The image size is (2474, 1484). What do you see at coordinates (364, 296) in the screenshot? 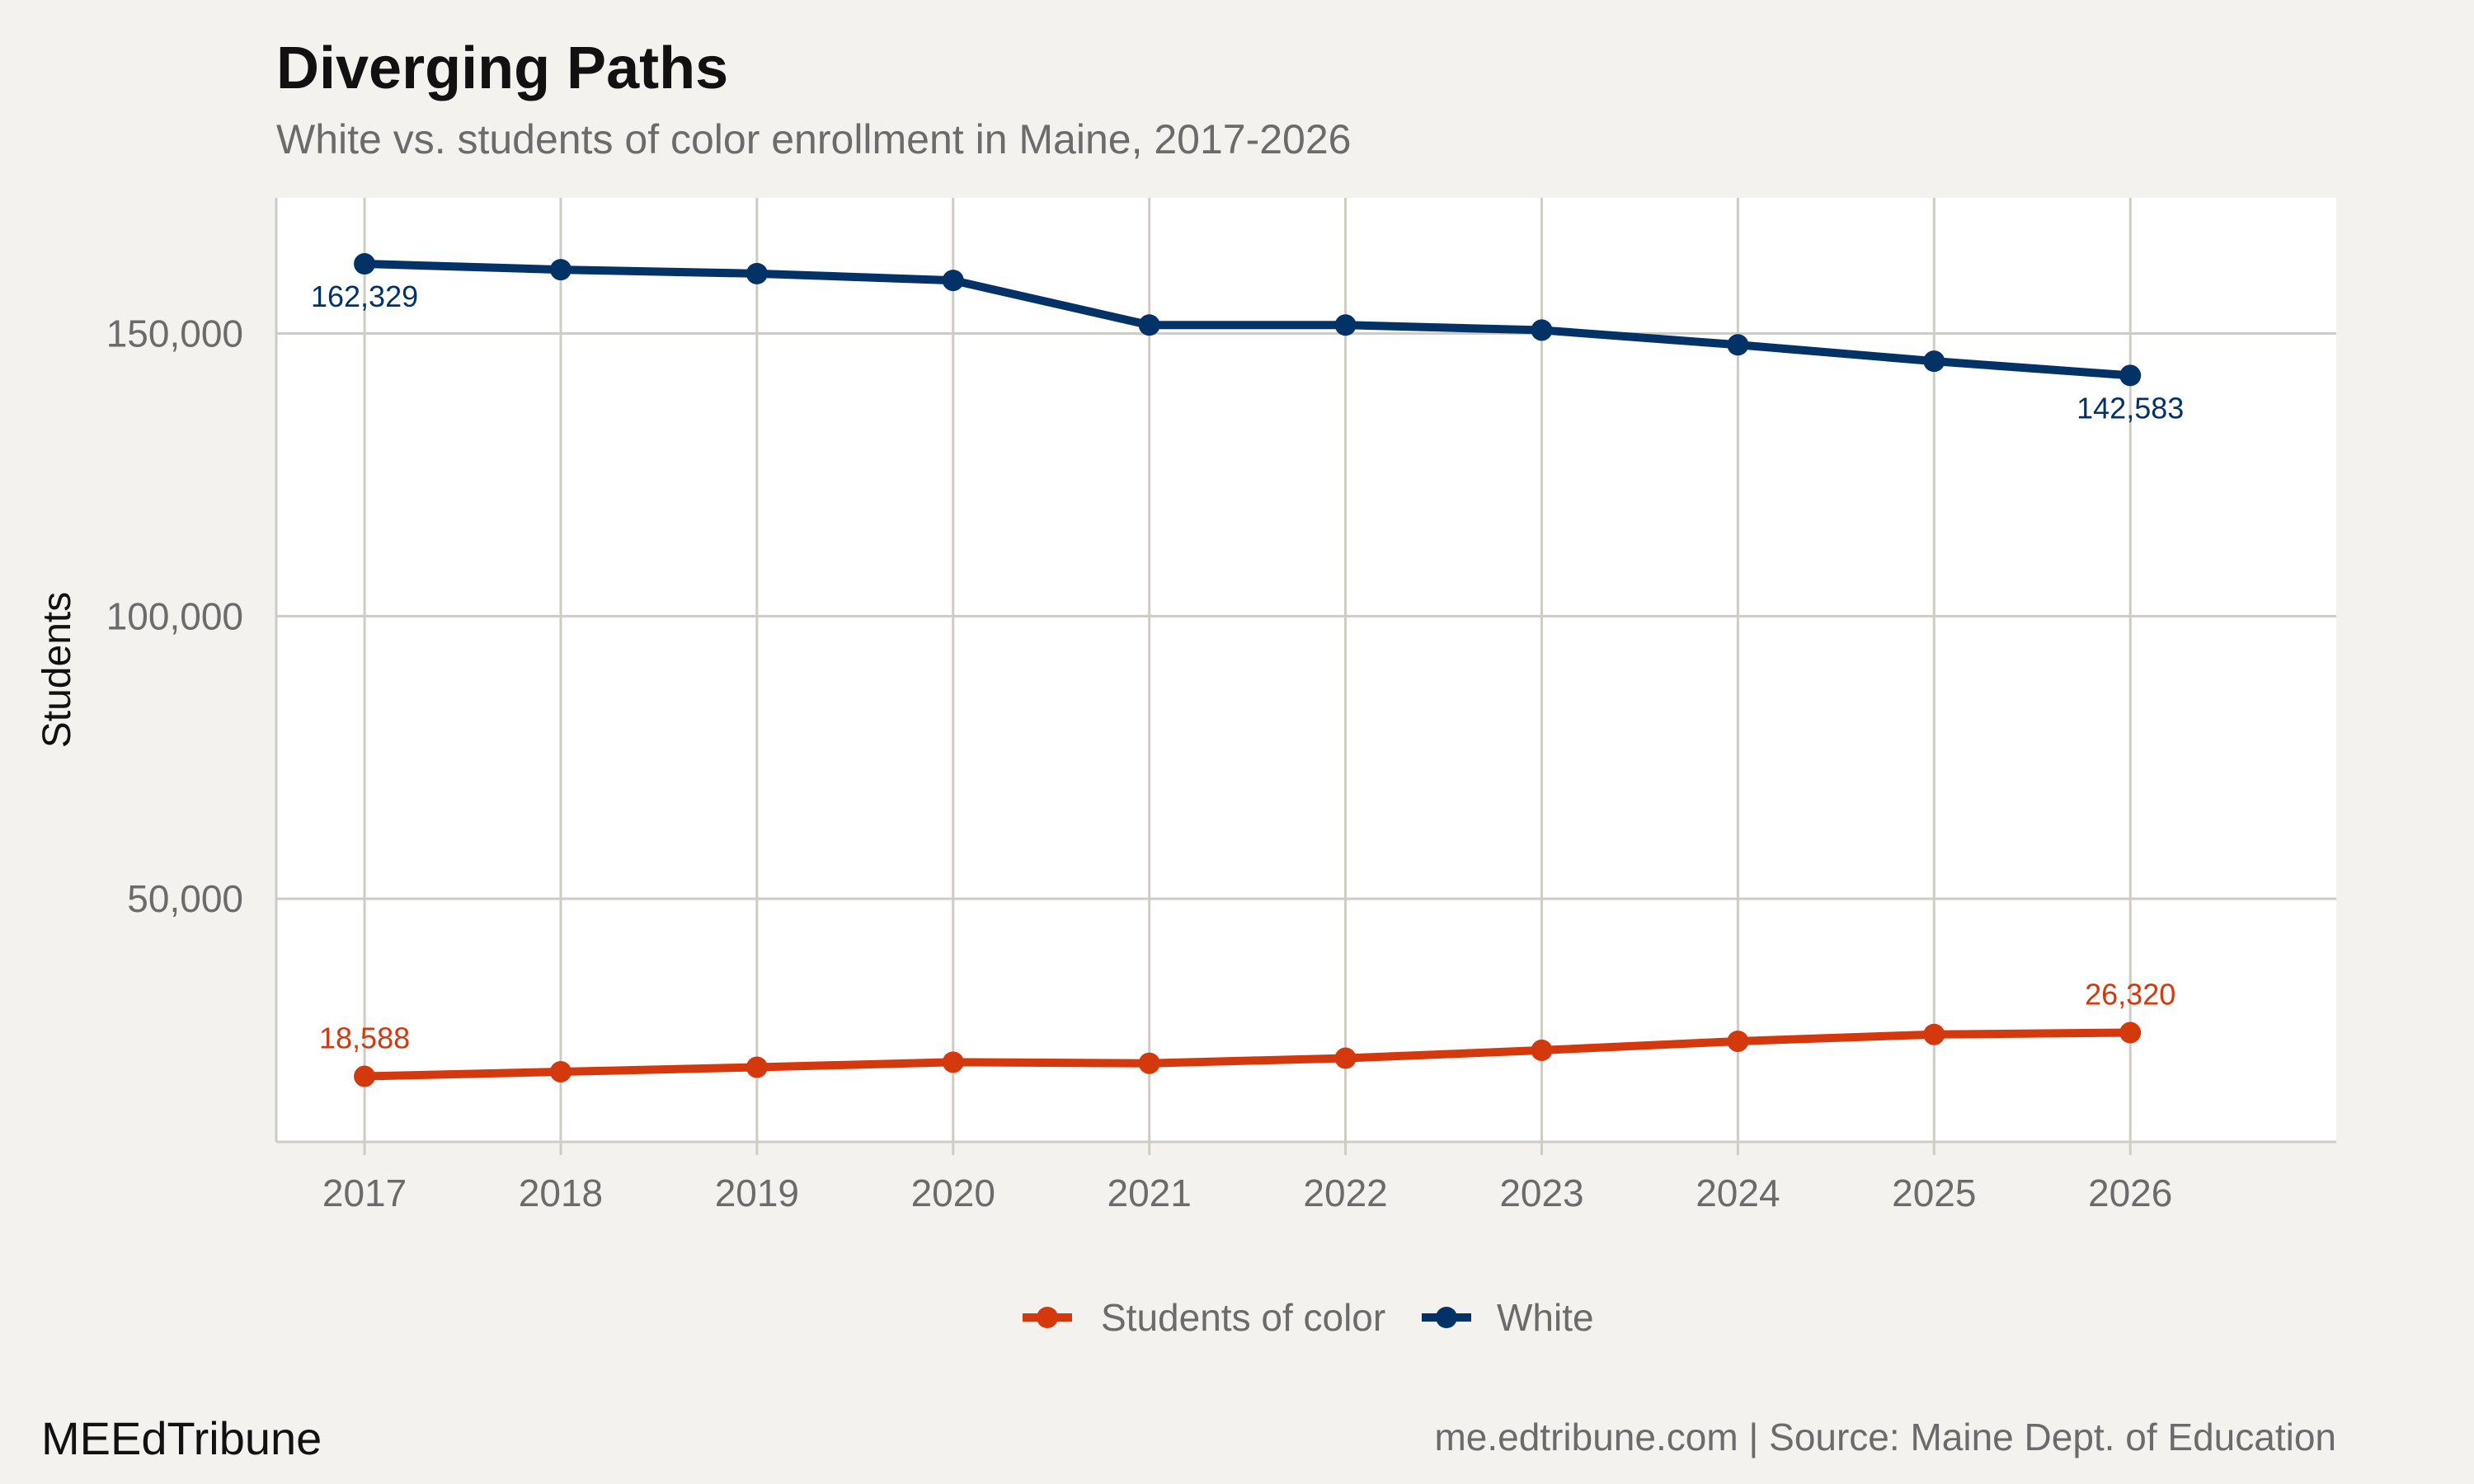
I see `data-label: 162,329` at bounding box center [364, 296].